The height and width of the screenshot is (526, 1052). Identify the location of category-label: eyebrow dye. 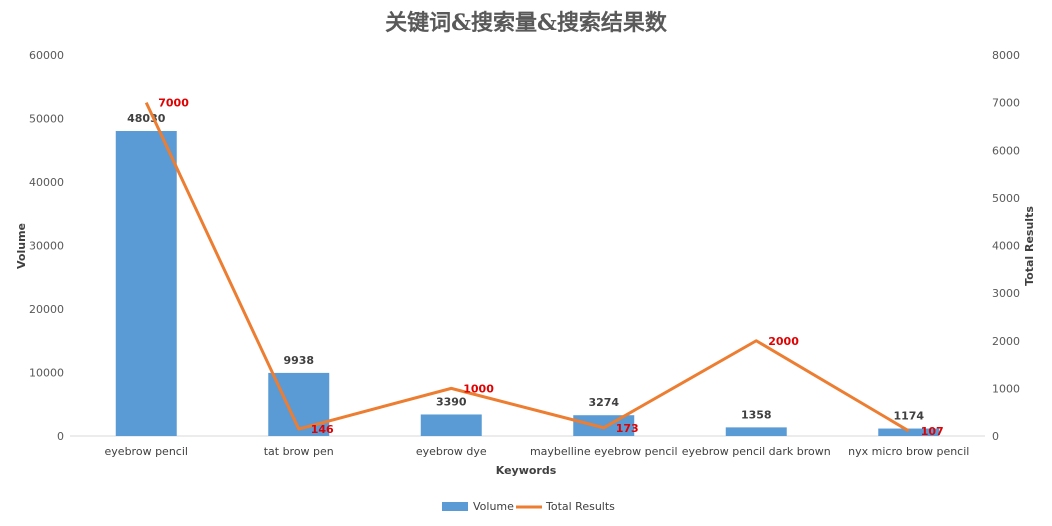
(451, 451).